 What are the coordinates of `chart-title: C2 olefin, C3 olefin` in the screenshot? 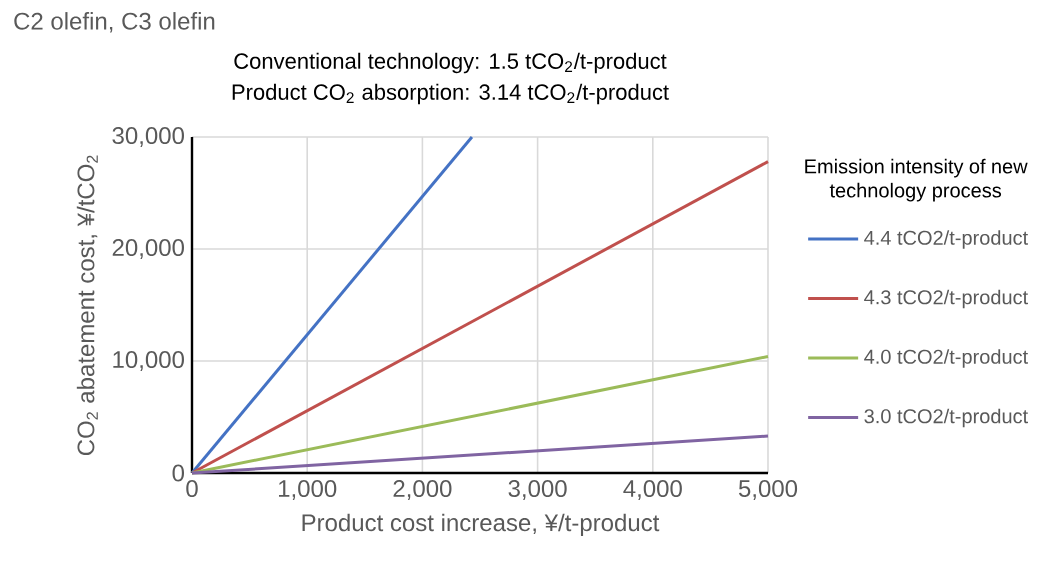 It's located at (114, 22).